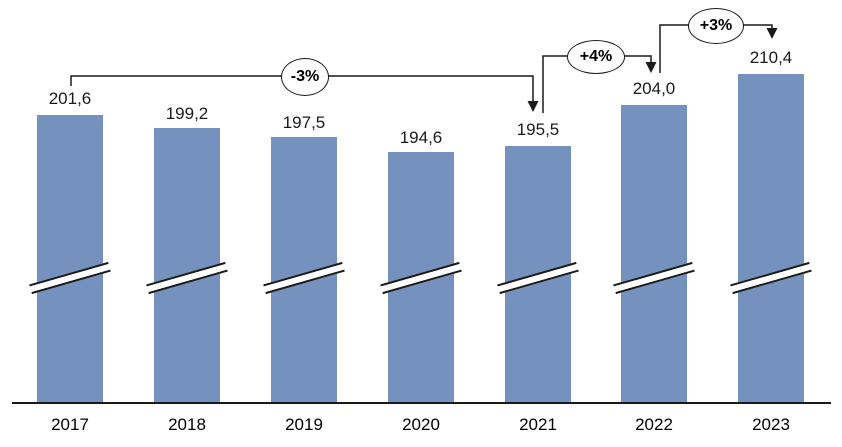 The height and width of the screenshot is (447, 842). I want to click on bar-2023, so click(771, 238).